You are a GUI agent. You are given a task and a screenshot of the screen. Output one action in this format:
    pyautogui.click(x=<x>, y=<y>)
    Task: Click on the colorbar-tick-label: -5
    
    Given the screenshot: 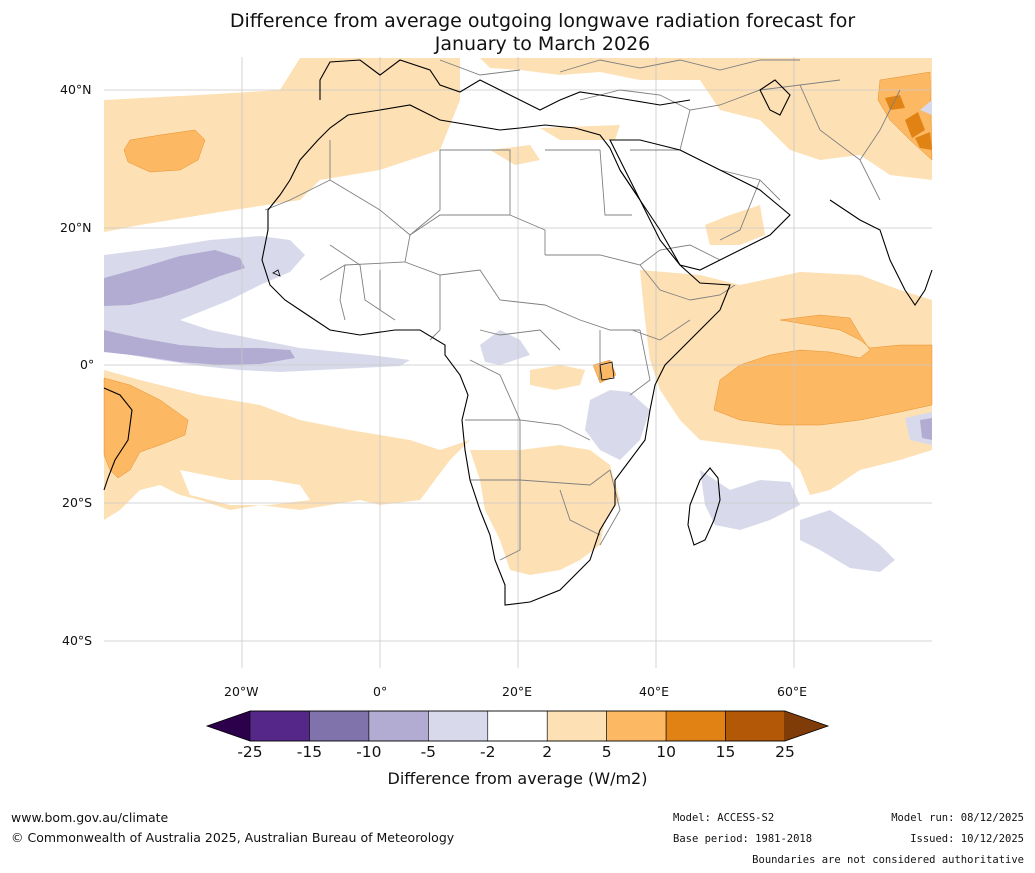 What is the action you would take?
    pyautogui.click(x=428, y=752)
    